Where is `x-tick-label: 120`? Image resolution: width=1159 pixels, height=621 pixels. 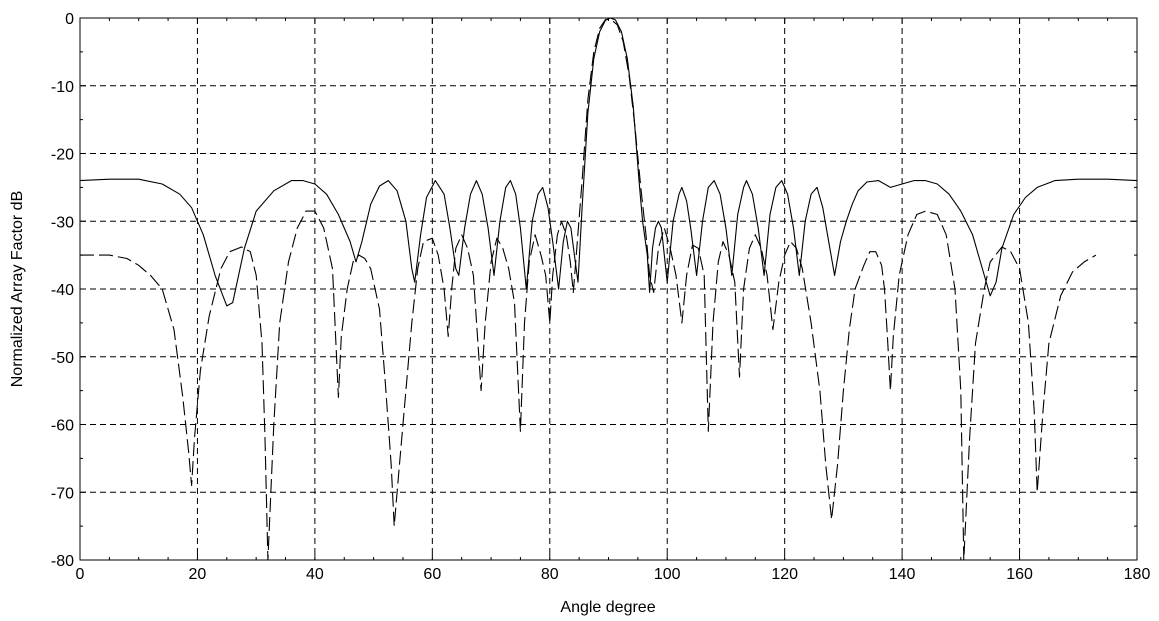
x-tick-label: 120 is located at coordinates (784, 574).